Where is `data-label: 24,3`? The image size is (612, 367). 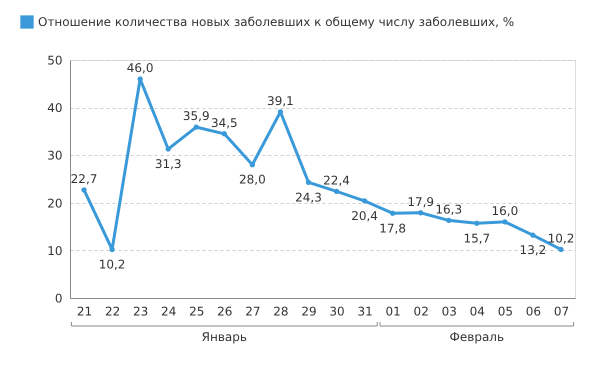
data-label: 24,3 is located at coordinates (308, 197).